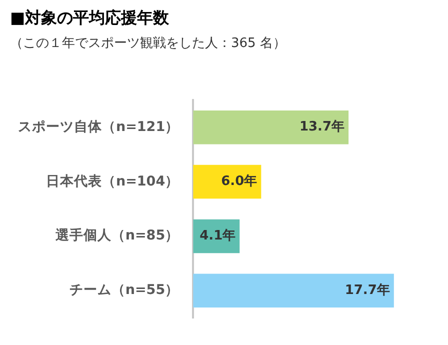  I want to click on y-tick-label: 日本代表（n=104）, so click(113, 181).